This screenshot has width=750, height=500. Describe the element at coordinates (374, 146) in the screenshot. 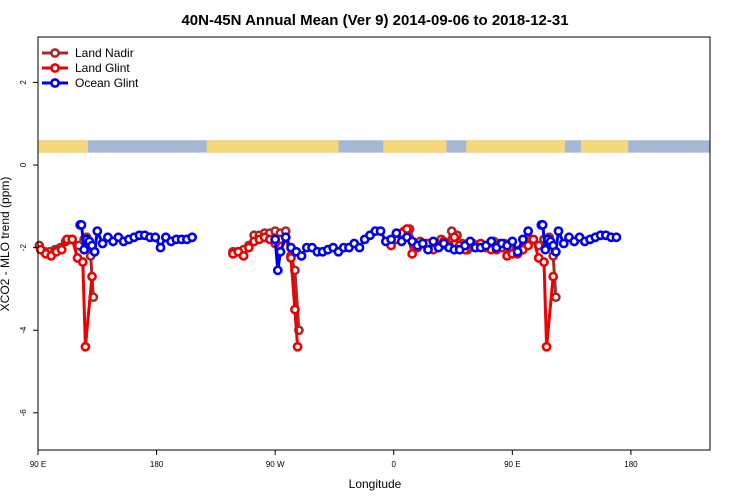

I see `land-ocean-strip` at that location.